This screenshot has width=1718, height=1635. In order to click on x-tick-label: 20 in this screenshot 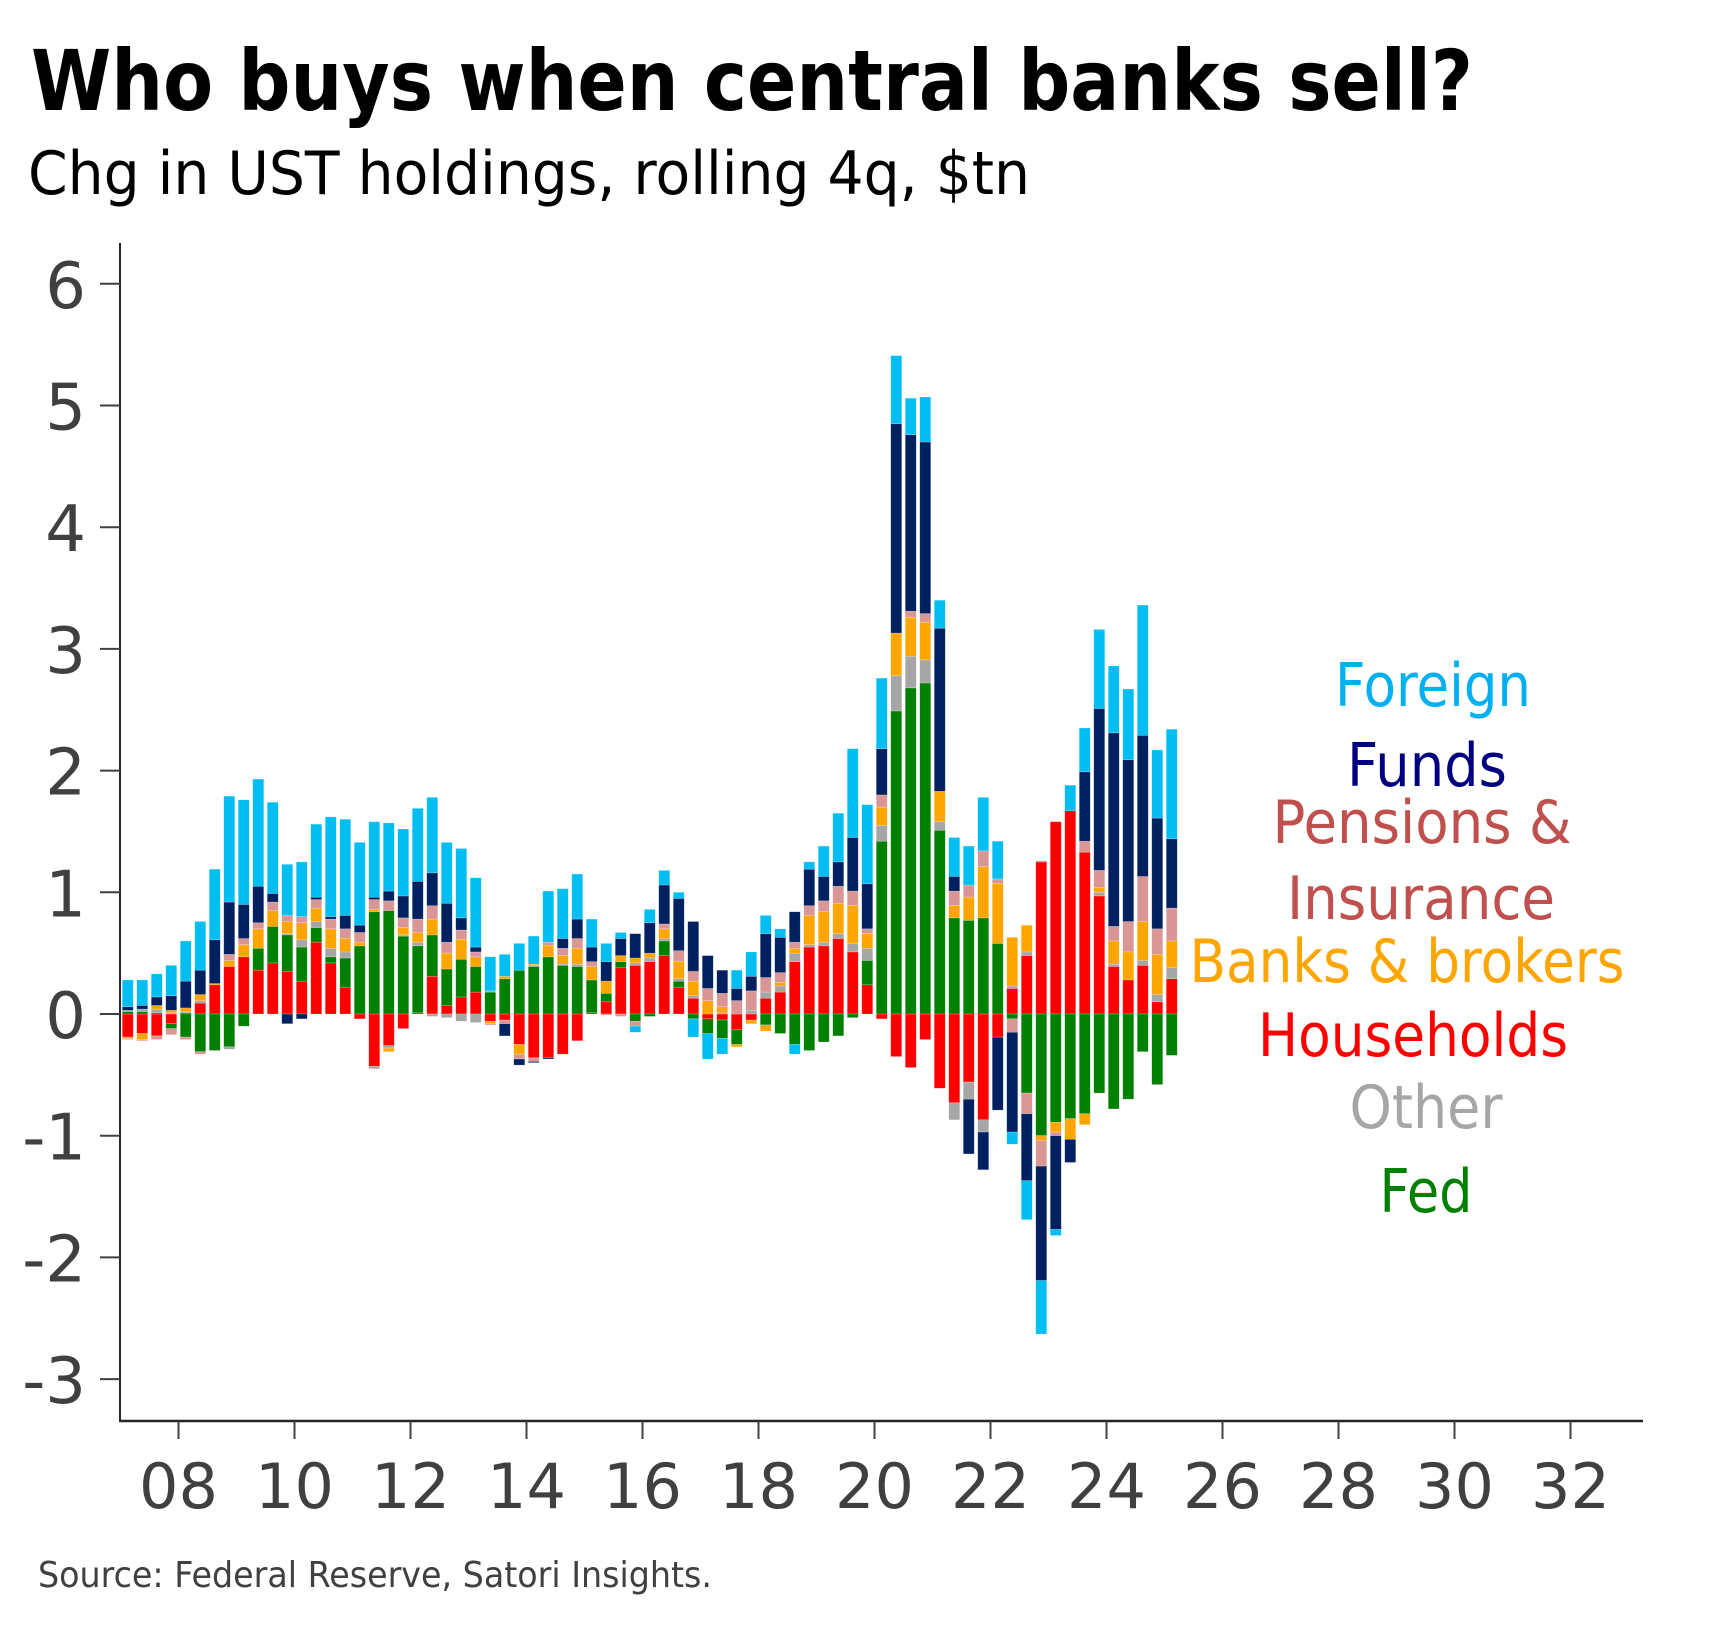, I will do `click(874, 1486)`.